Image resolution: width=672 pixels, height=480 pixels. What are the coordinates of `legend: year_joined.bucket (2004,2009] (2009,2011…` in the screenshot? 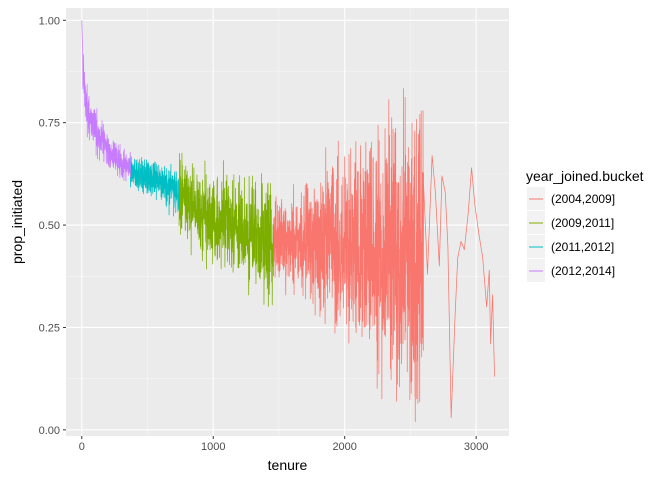 It's located at (585, 225).